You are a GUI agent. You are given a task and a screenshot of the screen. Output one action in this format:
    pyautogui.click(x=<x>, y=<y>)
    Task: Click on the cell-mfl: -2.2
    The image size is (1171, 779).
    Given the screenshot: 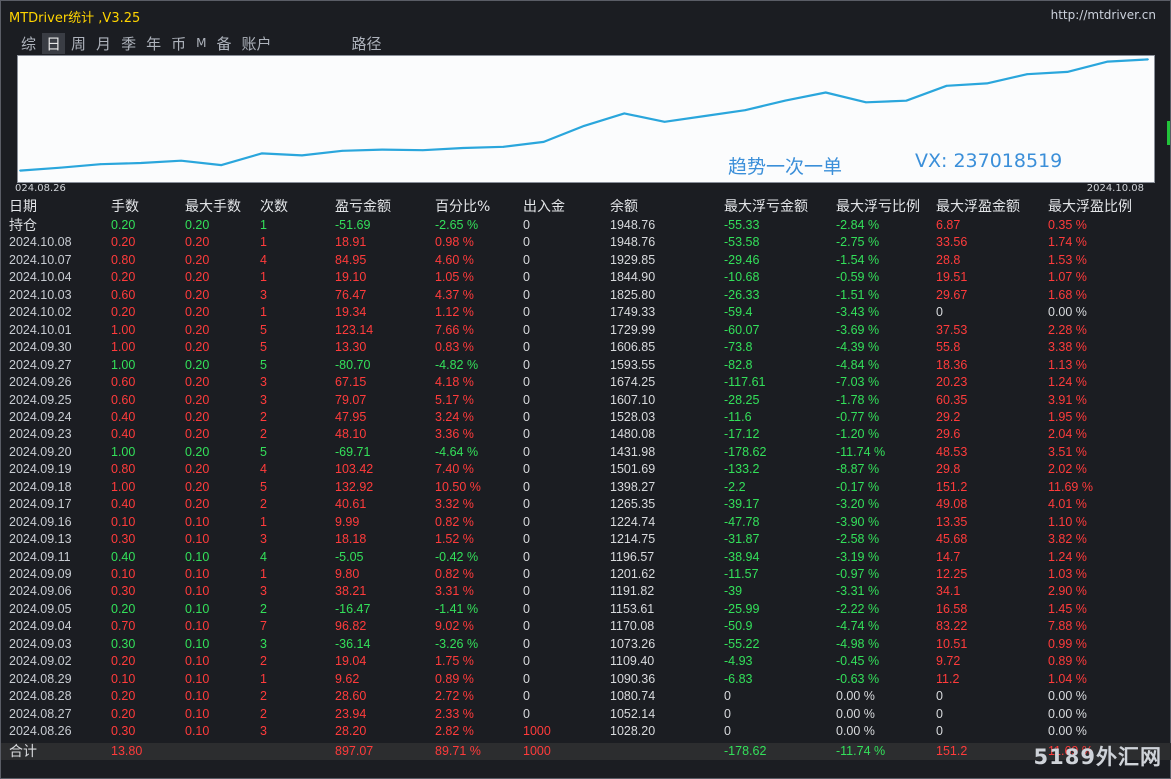 What is the action you would take?
    pyautogui.click(x=735, y=486)
    